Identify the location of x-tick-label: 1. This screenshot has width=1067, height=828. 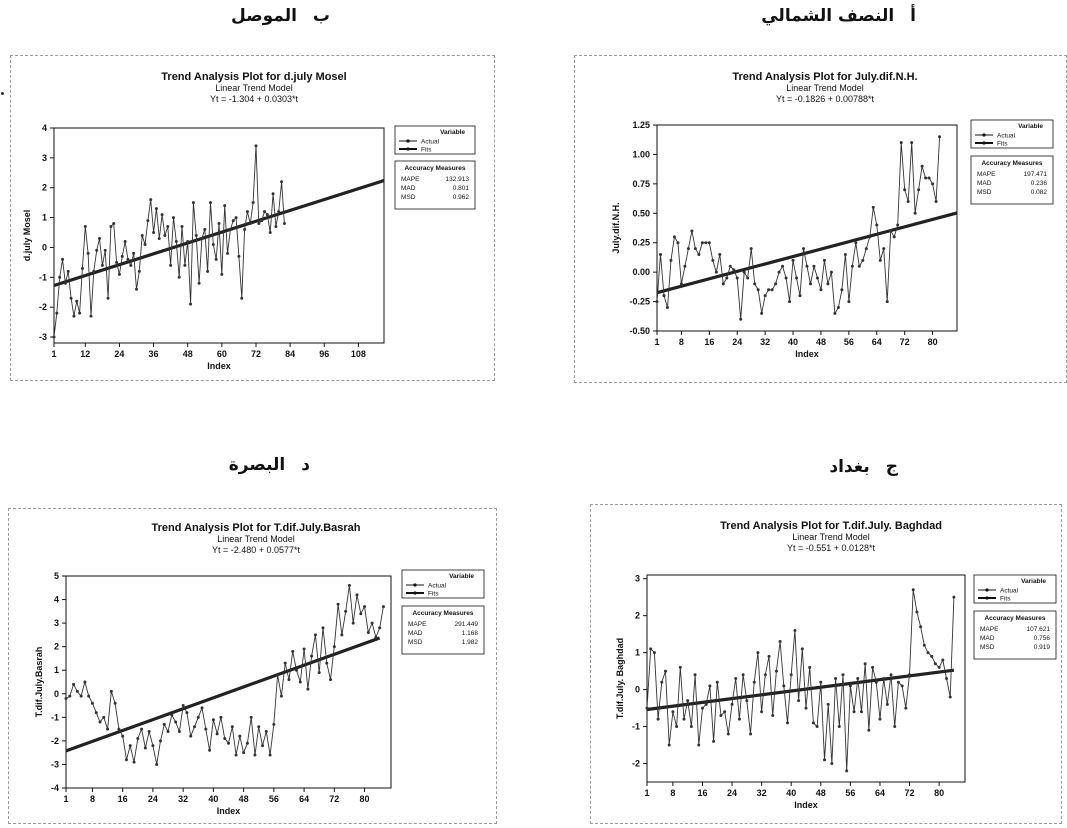
(65, 799).